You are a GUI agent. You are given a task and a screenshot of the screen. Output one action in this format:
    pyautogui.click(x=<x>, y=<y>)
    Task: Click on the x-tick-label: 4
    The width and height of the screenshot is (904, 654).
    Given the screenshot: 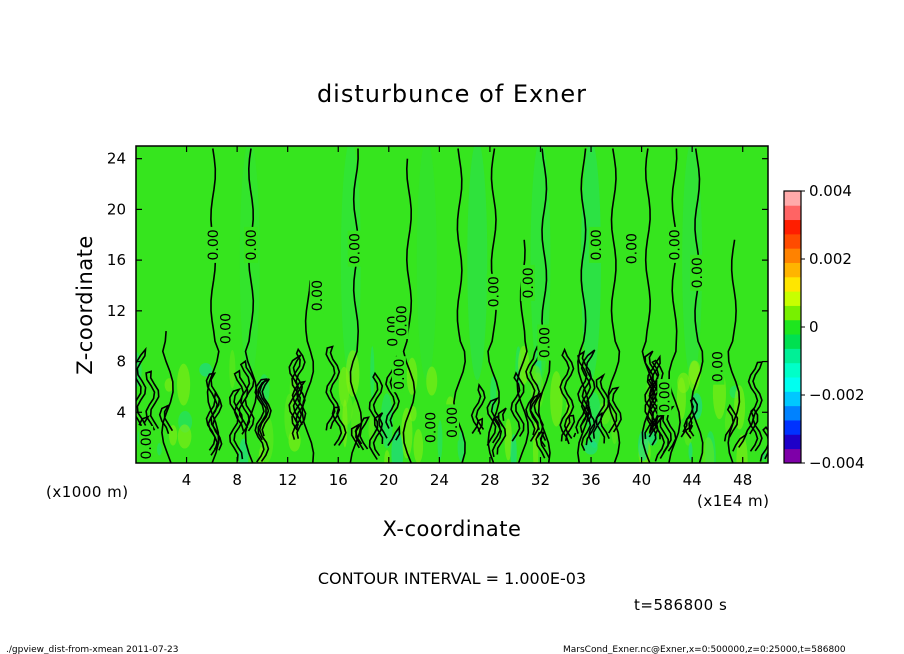 What is the action you would take?
    pyautogui.click(x=187, y=480)
    